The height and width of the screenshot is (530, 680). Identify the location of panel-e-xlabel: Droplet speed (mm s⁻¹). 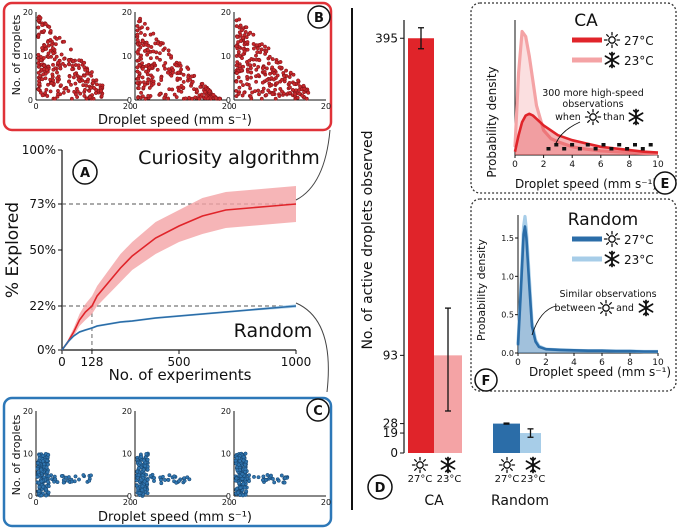
(586, 184).